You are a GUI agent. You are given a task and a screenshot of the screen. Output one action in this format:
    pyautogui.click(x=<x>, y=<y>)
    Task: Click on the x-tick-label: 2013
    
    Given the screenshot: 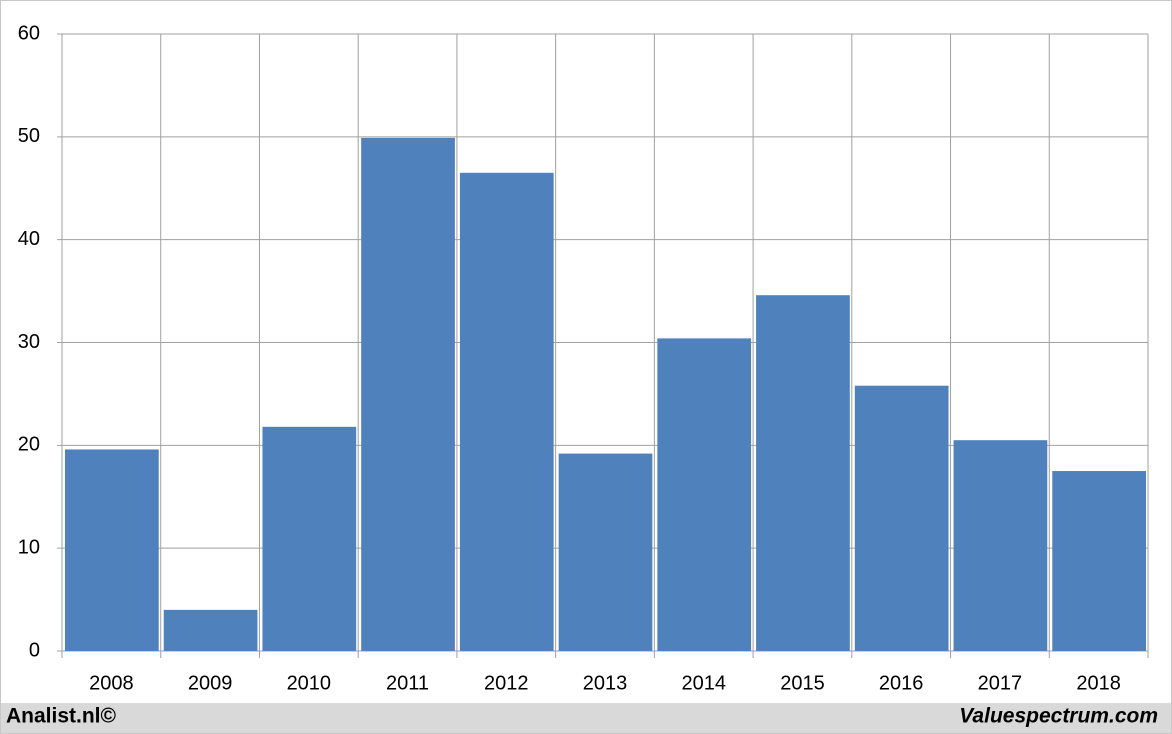 What is the action you would take?
    pyautogui.click(x=605, y=683)
    